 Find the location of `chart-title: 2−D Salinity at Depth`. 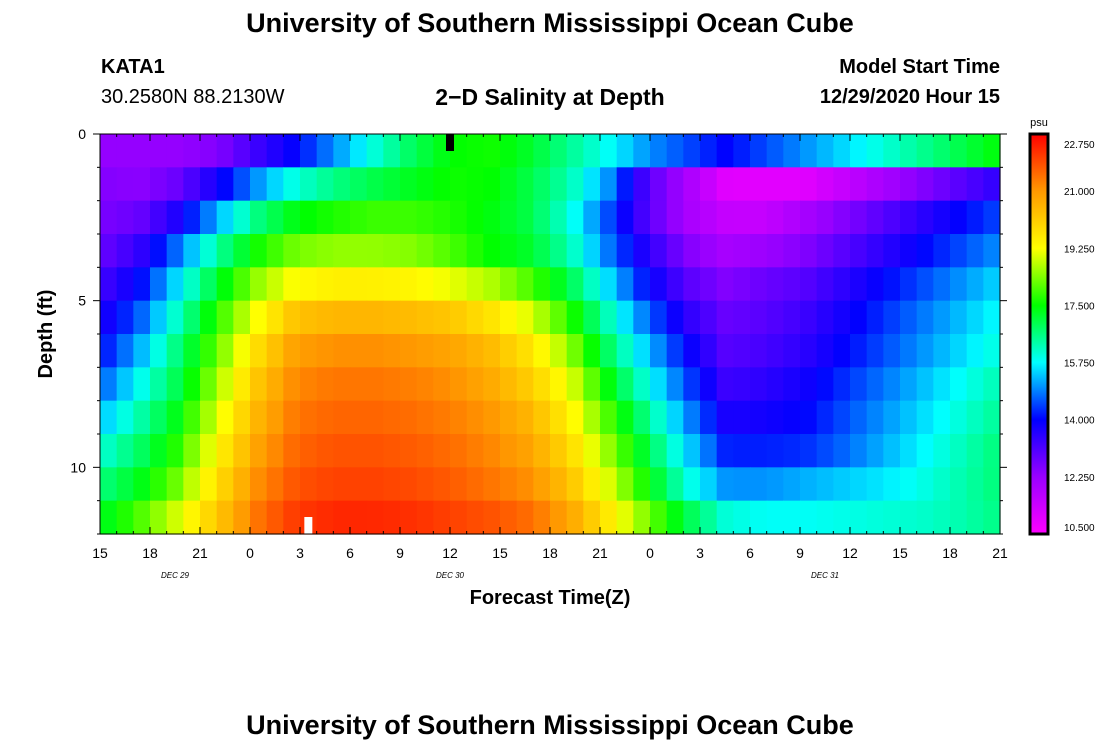

chart-title: 2−D Salinity at Depth is located at coordinates (550, 97).